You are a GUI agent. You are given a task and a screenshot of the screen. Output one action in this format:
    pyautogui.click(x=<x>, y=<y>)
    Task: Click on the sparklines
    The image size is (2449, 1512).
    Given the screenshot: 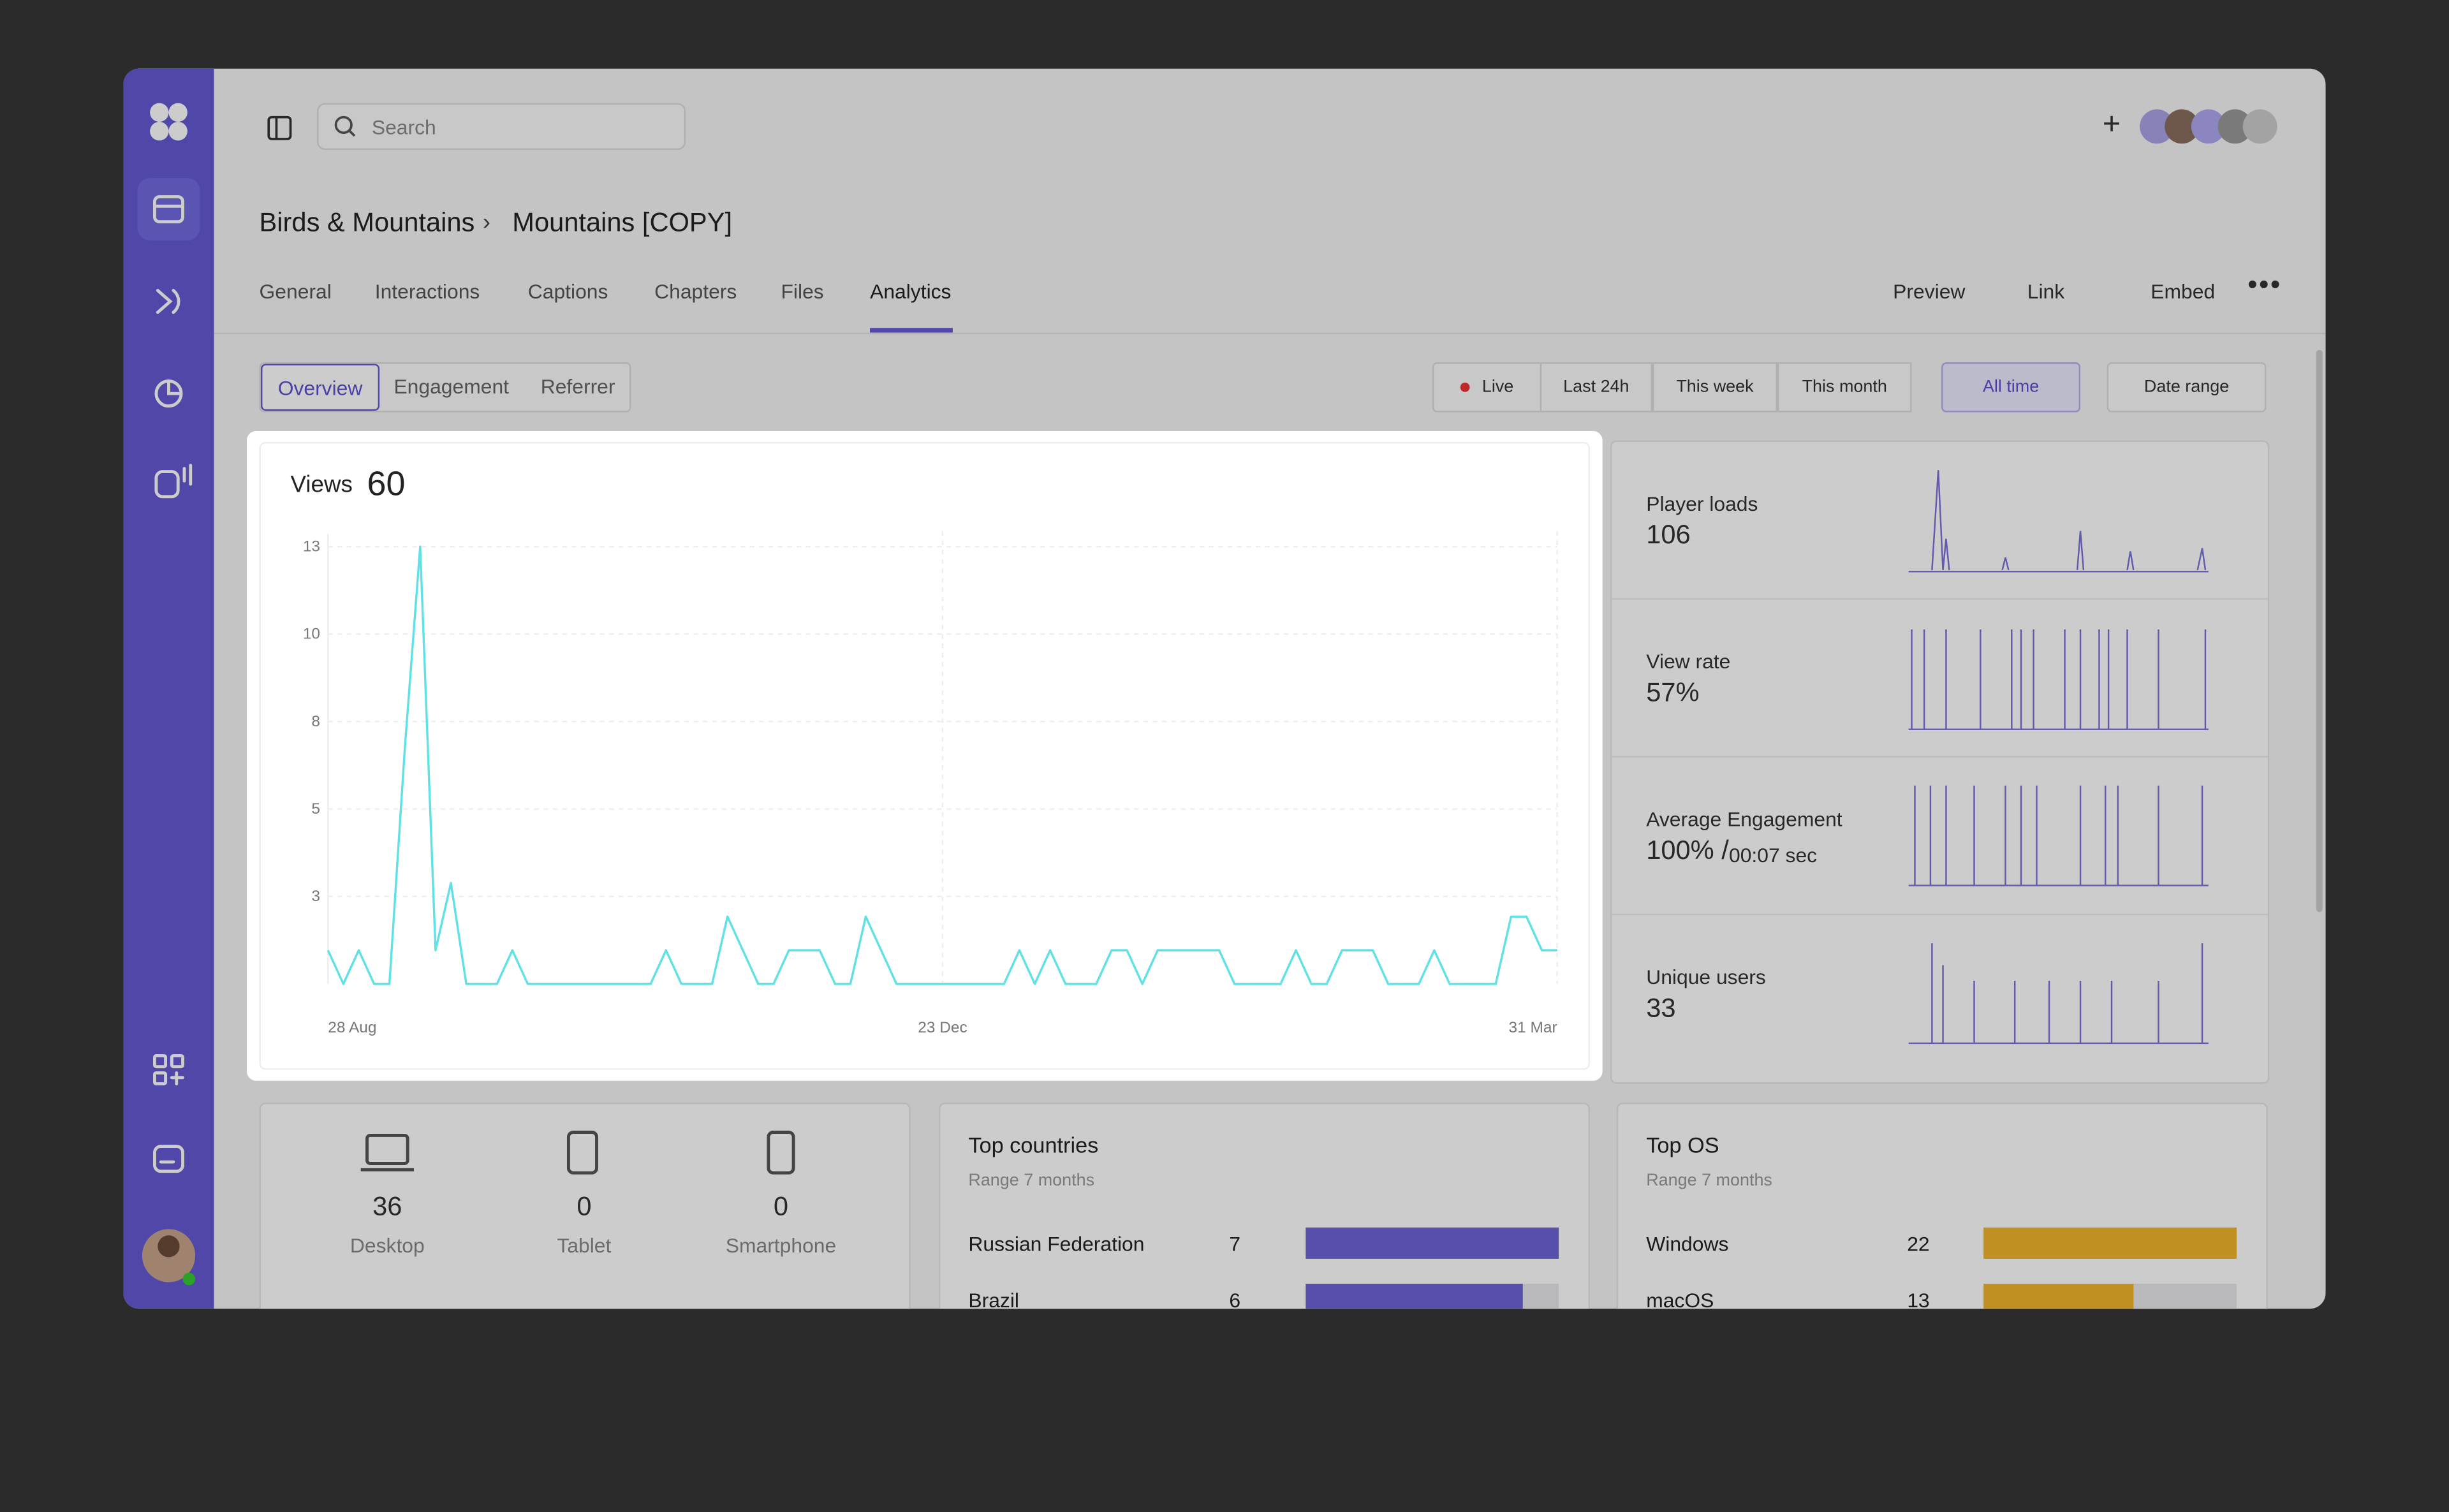 What is the action you would take?
    pyautogui.click(x=2059, y=757)
    